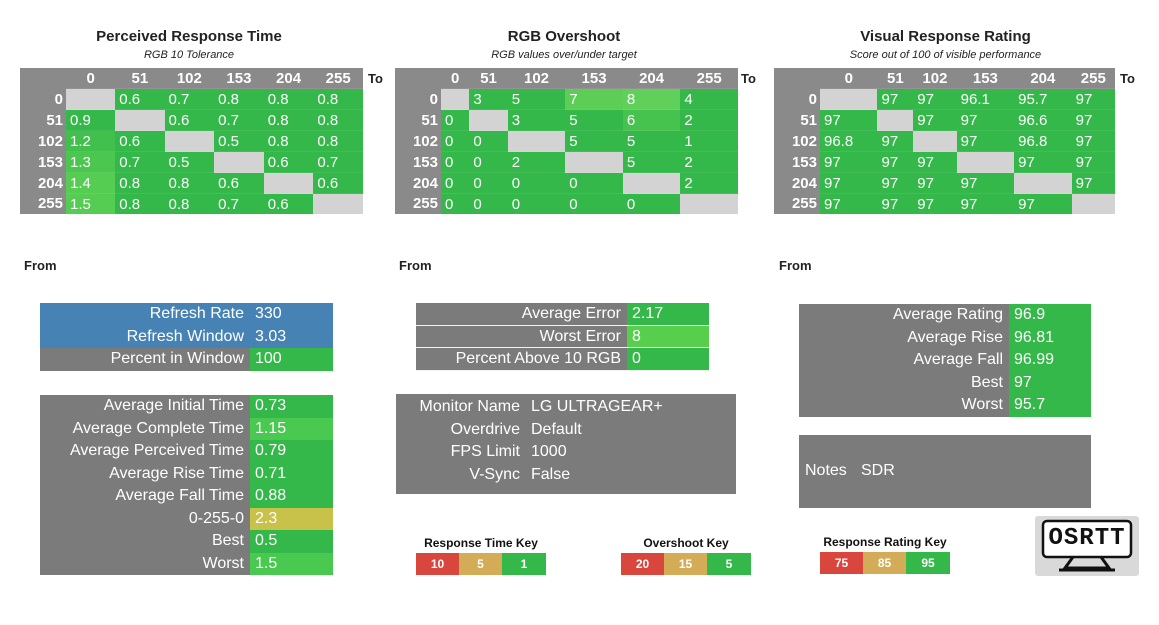 This screenshot has width=1159, height=625. What do you see at coordinates (291, 563) in the screenshot?
I see `times-value: 1.5` at bounding box center [291, 563].